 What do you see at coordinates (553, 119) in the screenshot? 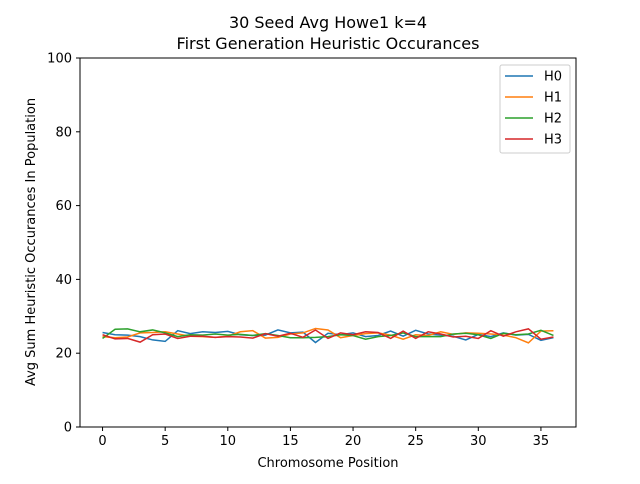
I see `legend-label-h2: H2` at bounding box center [553, 119].